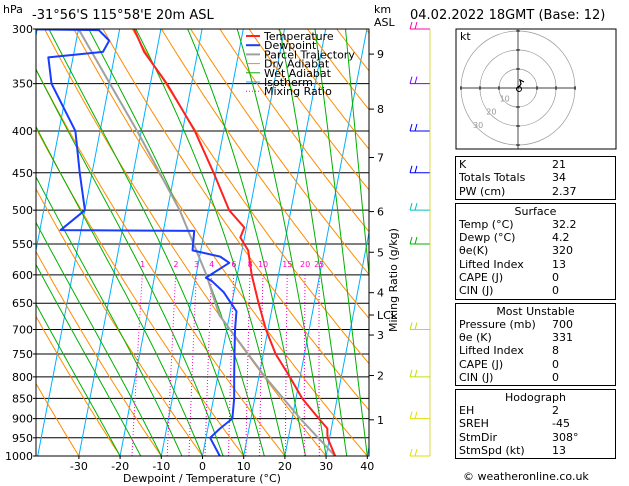 This screenshot has height=486, width=629. What do you see at coordinates (474, 251) in the screenshot?
I see `surface-label: θe(K)` at bounding box center [474, 251].